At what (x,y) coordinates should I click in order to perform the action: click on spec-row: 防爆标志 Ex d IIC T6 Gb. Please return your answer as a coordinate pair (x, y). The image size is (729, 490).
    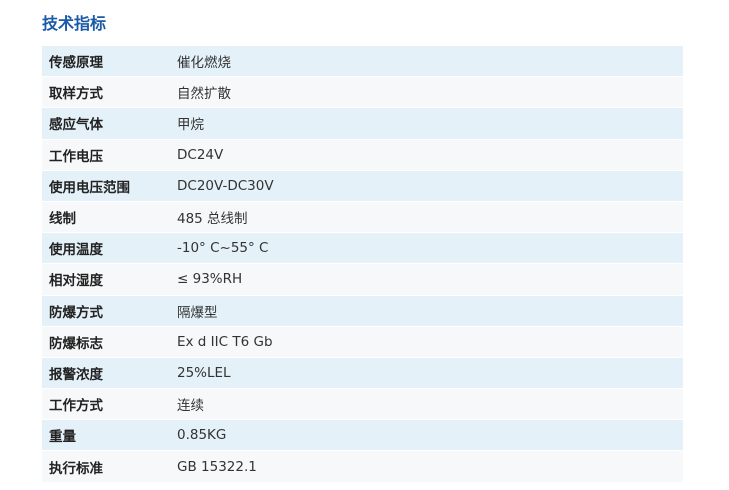
    Looking at the image, I should click on (362, 342).